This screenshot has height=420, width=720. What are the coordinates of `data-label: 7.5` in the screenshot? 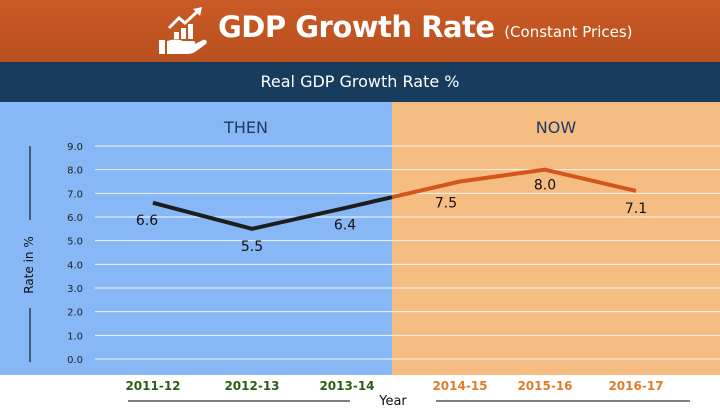 It's located at (446, 204).